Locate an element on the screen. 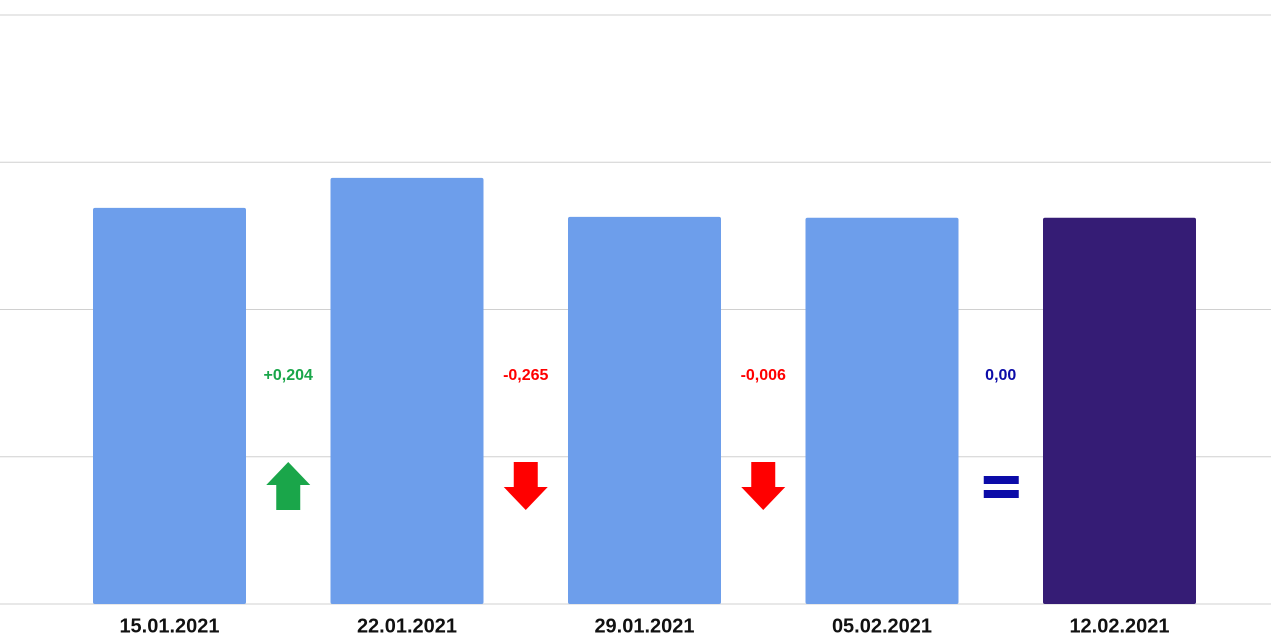  x-tick-label: 12.02.2021 is located at coordinates (1119, 626).